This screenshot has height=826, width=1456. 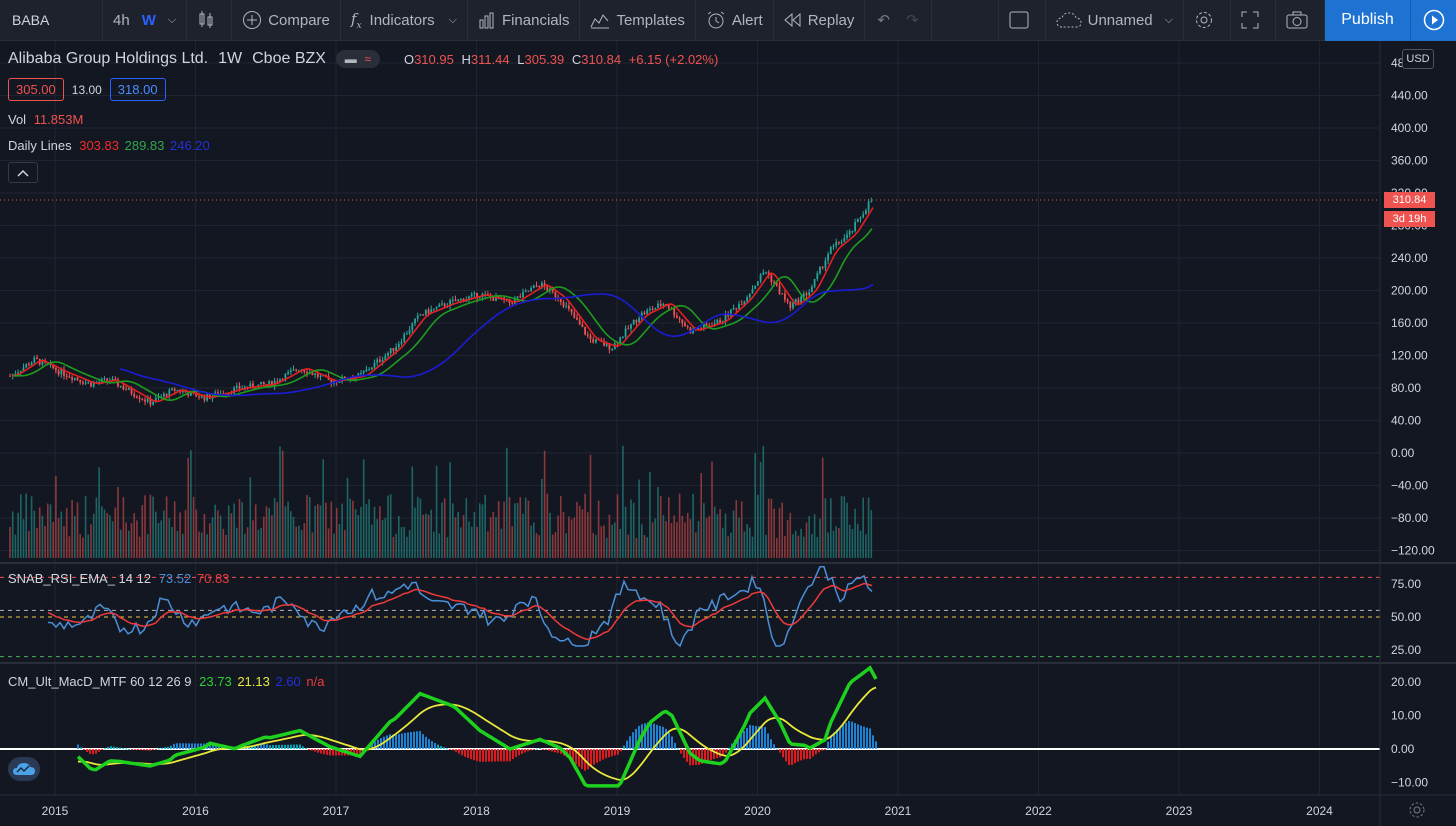 I want to click on alert-button: Alert, so click(x=735, y=20).